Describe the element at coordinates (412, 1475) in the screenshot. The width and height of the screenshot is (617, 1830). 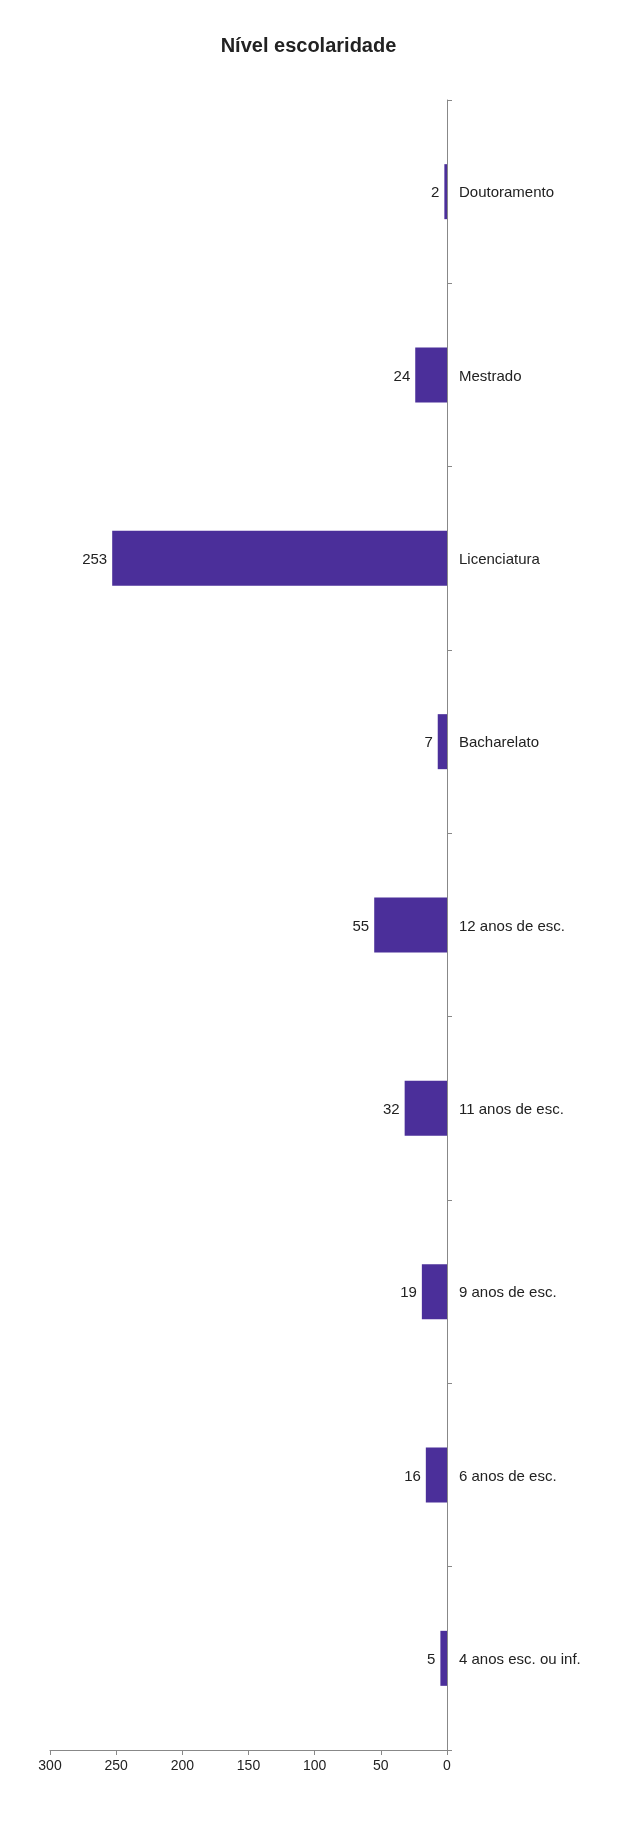
I see `data-label: 16` at that location.